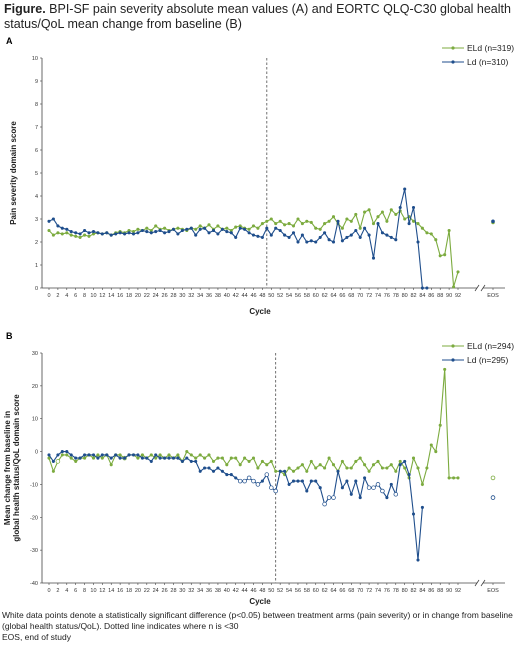 This screenshot has height=657, width=520. Describe the element at coordinates (298, 296) in the screenshot. I see `x-tick-label: 56` at that location.